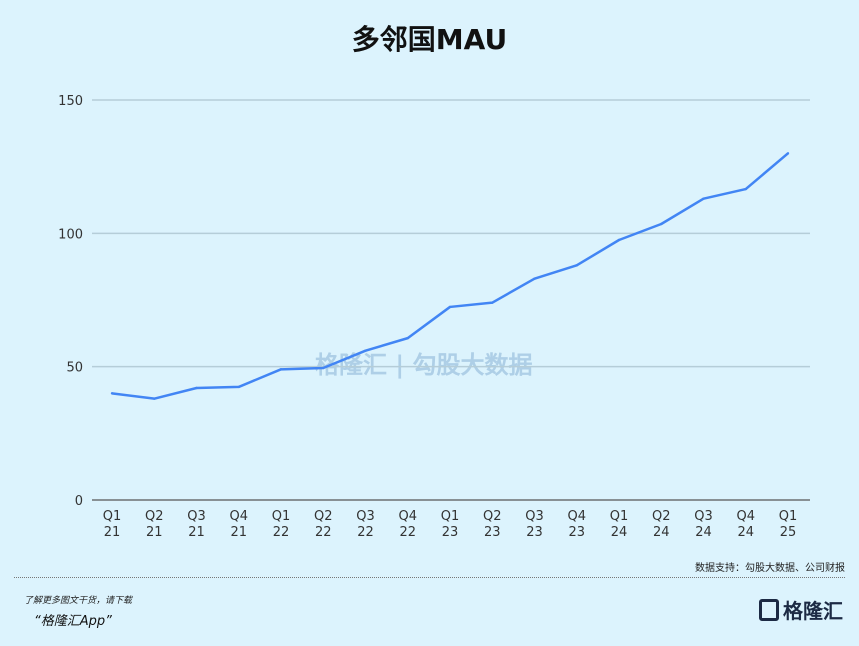  Describe the element at coordinates (429, 39) in the screenshot. I see `chart-title: 多邻国MAU` at that location.